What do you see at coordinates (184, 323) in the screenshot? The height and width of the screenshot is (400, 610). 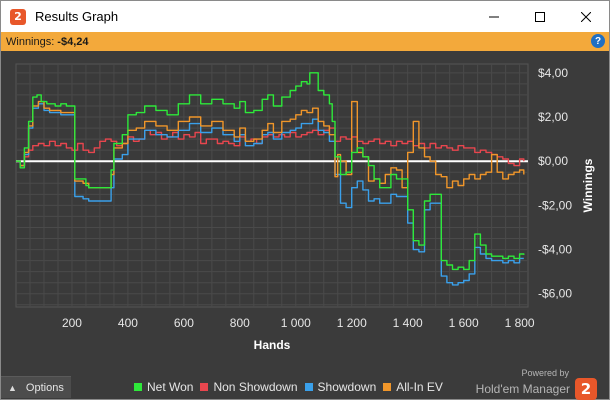 I see `x-tick-label: 600` at bounding box center [184, 323].